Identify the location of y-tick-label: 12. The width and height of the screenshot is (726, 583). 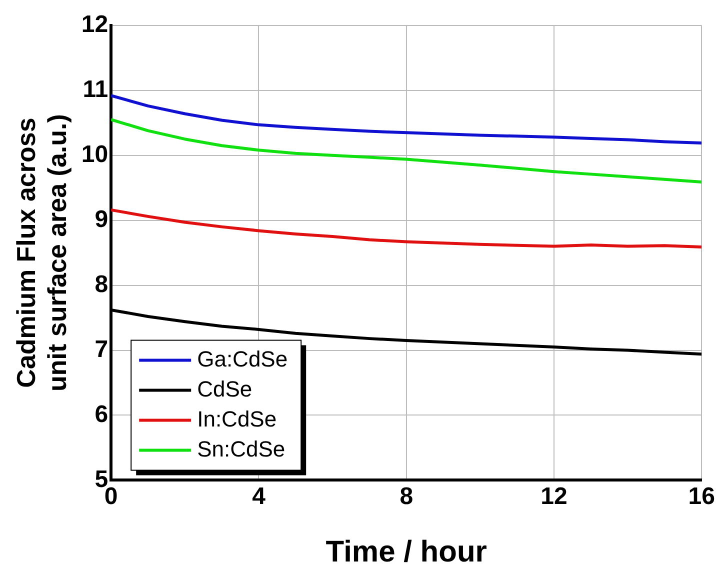
(94, 24).